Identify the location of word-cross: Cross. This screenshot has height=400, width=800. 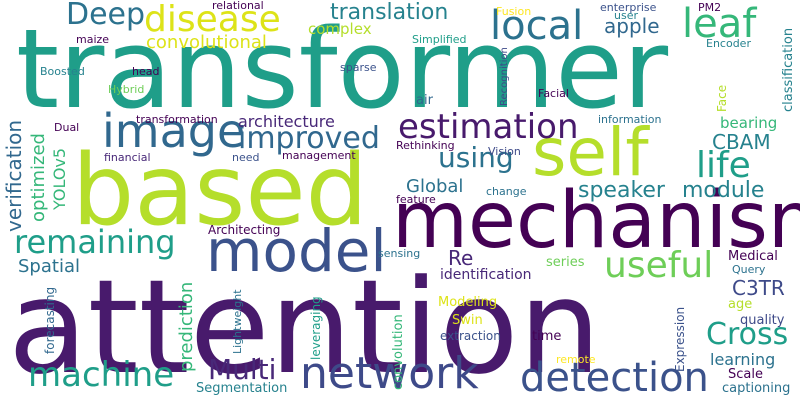
(747, 334).